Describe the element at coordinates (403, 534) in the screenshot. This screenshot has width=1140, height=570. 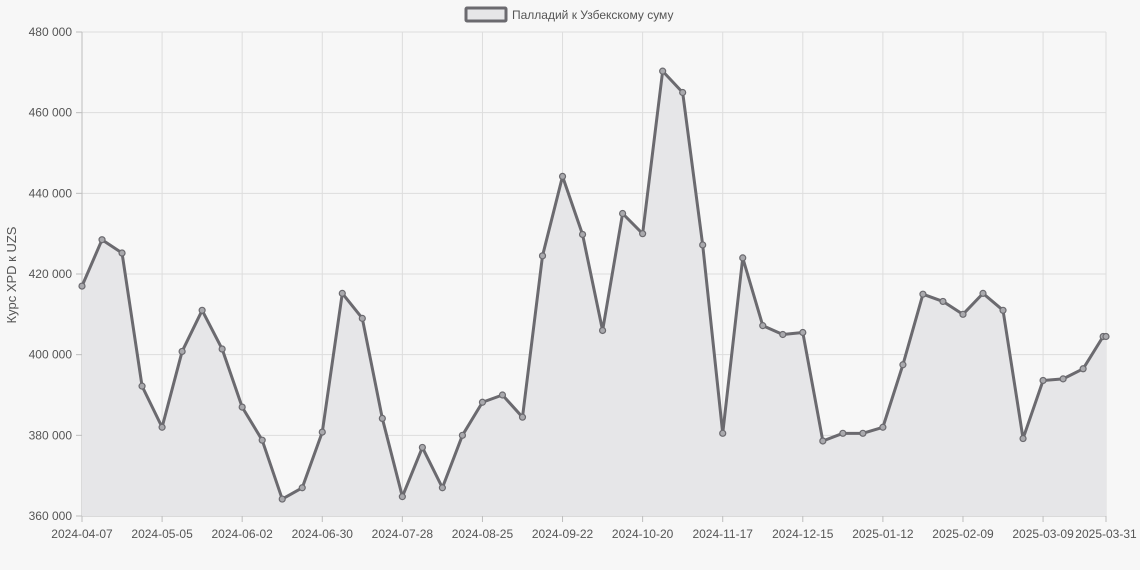
I see `x-tick-label: 2024-07-28` at that location.